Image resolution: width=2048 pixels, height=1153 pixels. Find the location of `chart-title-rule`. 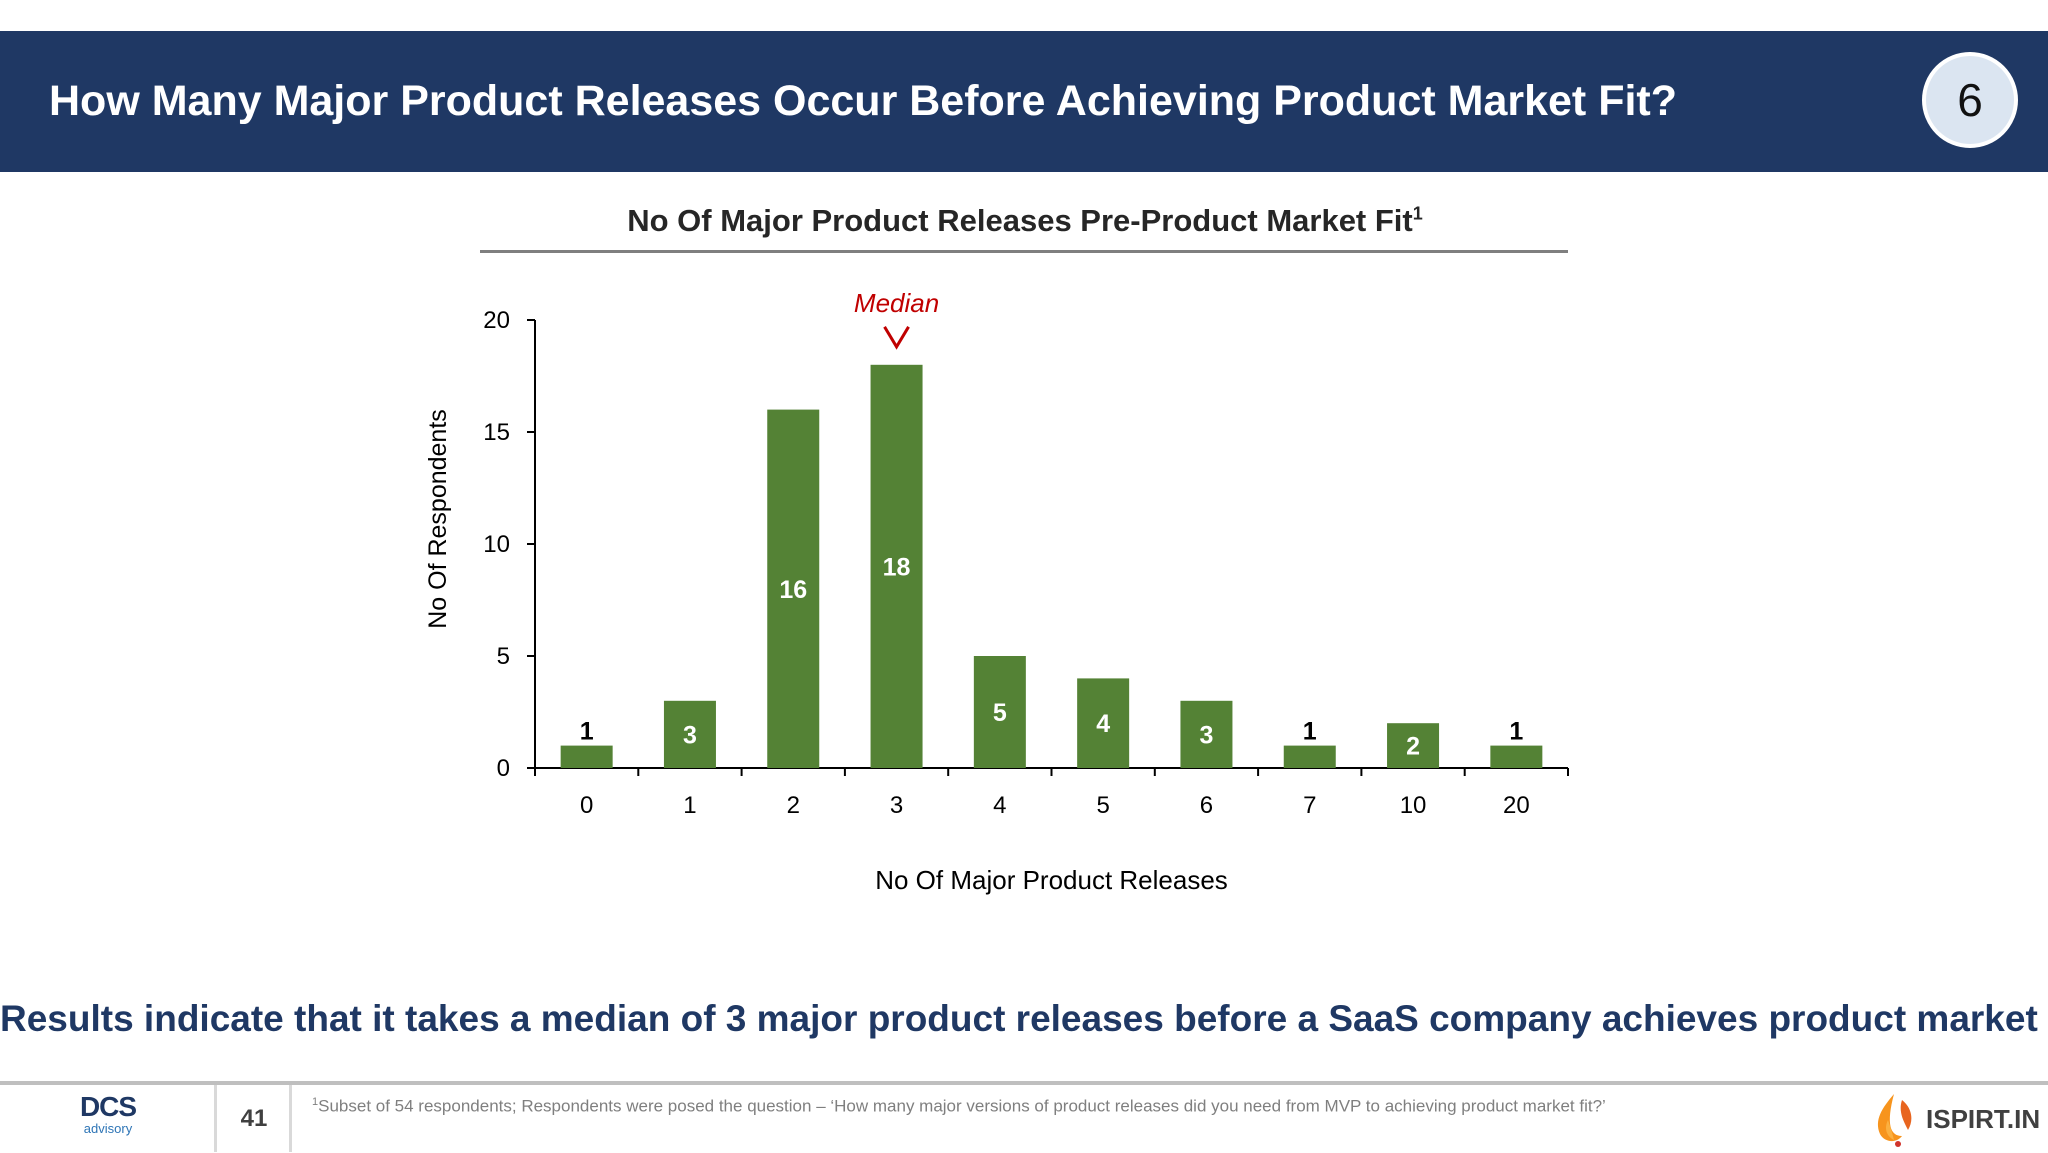

chart-title-rule is located at coordinates (1024, 251).